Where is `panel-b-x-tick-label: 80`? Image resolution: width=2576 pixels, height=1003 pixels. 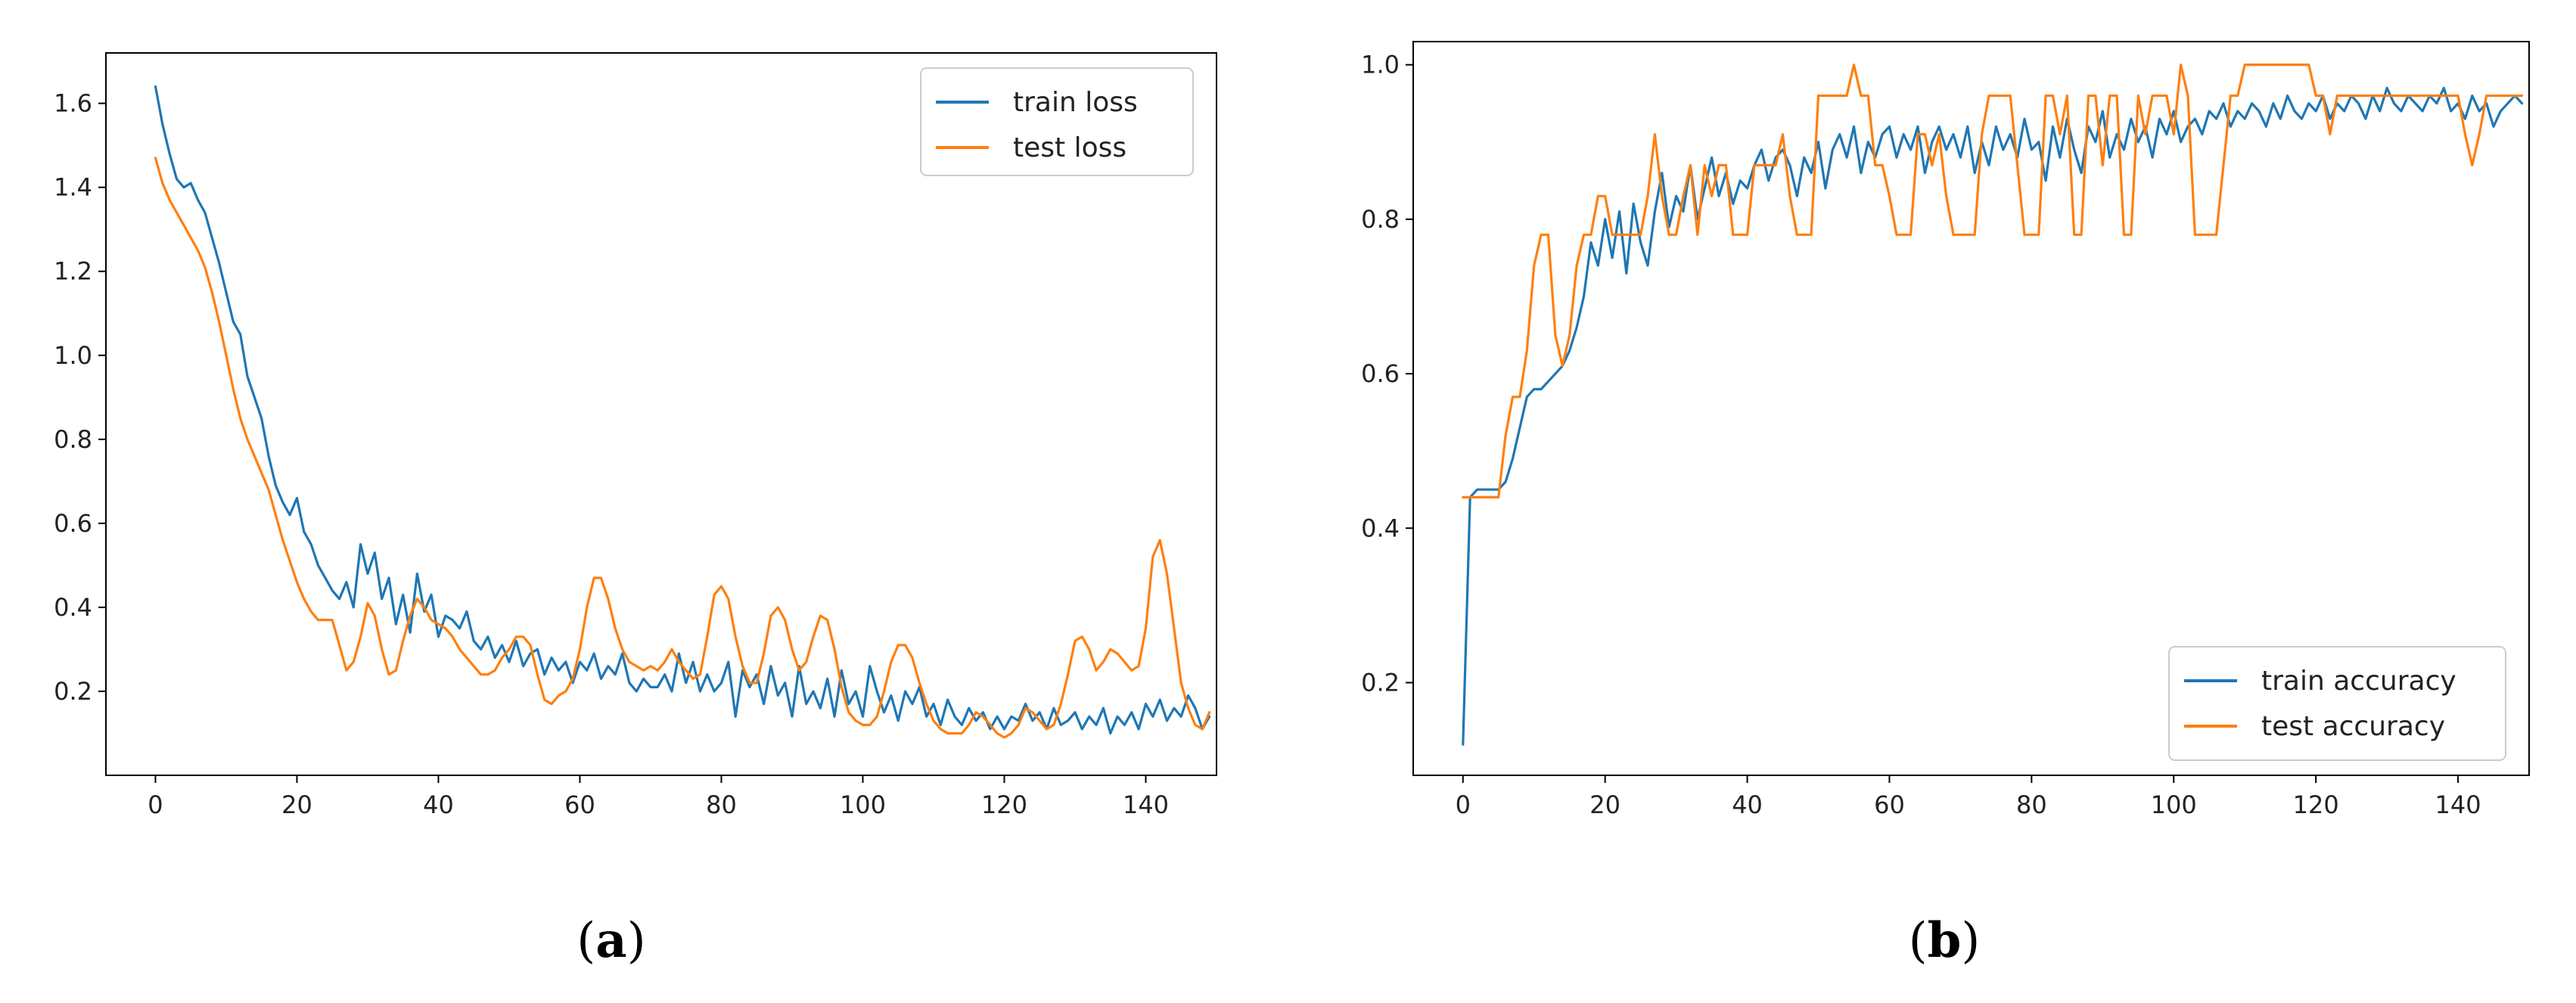
panel-b-x-tick-label: 80 is located at coordinates (2031, 804).